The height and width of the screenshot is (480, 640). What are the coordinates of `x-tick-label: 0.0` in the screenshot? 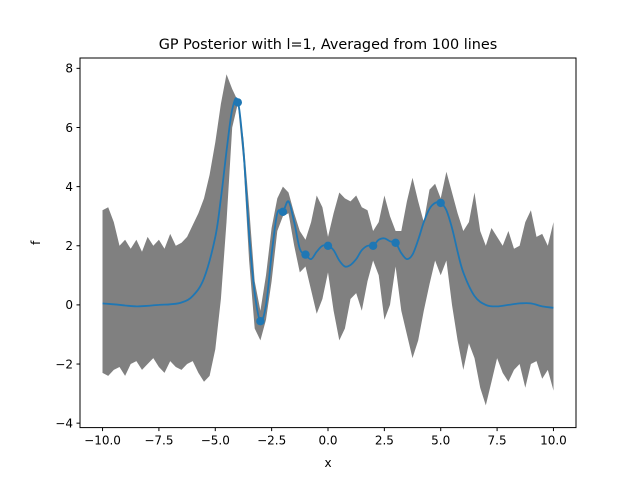 It's located at (327, 441).